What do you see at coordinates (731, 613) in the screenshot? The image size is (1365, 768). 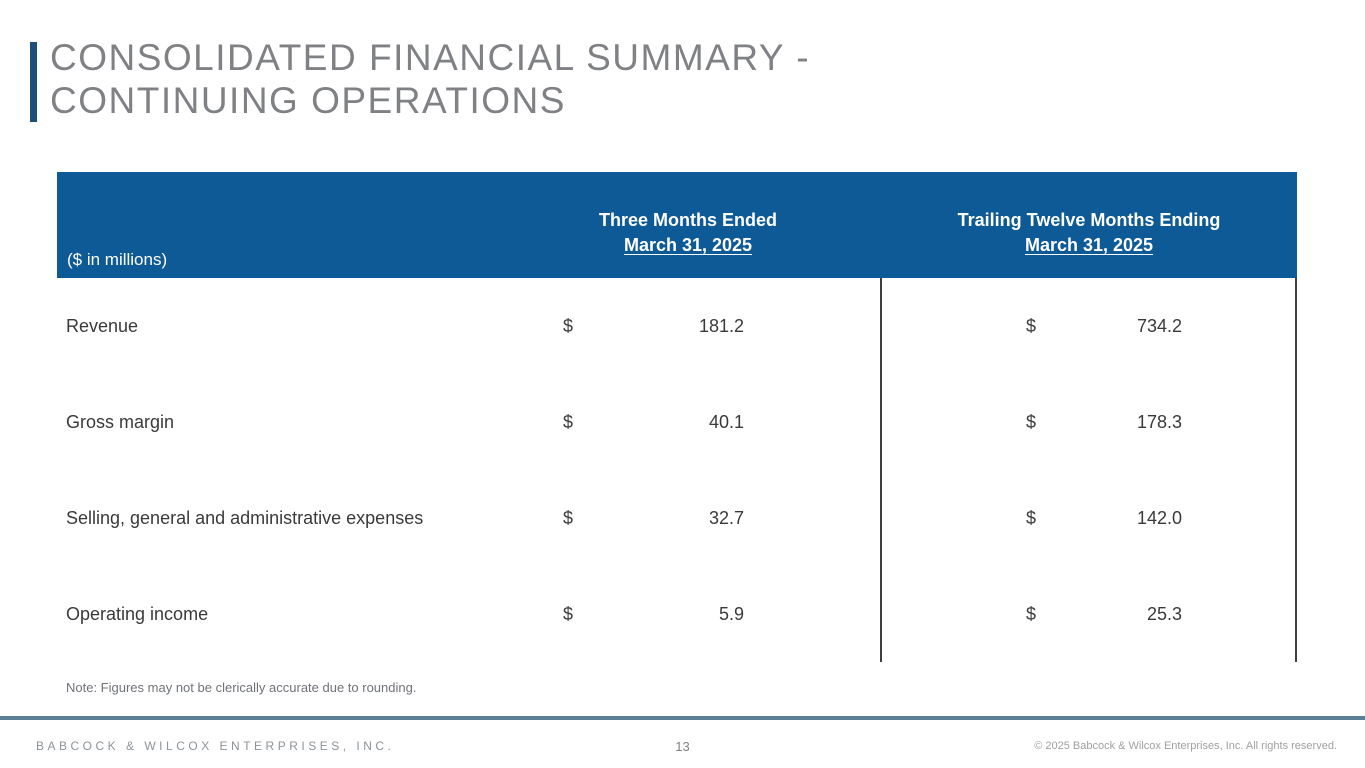 I see `cell-value: 5.9` at bounding box center [731, 613].